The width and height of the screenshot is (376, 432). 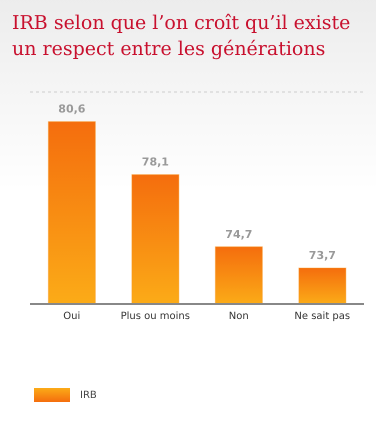 I want to click on data-label: 74,7, so click(x=238, y=234).